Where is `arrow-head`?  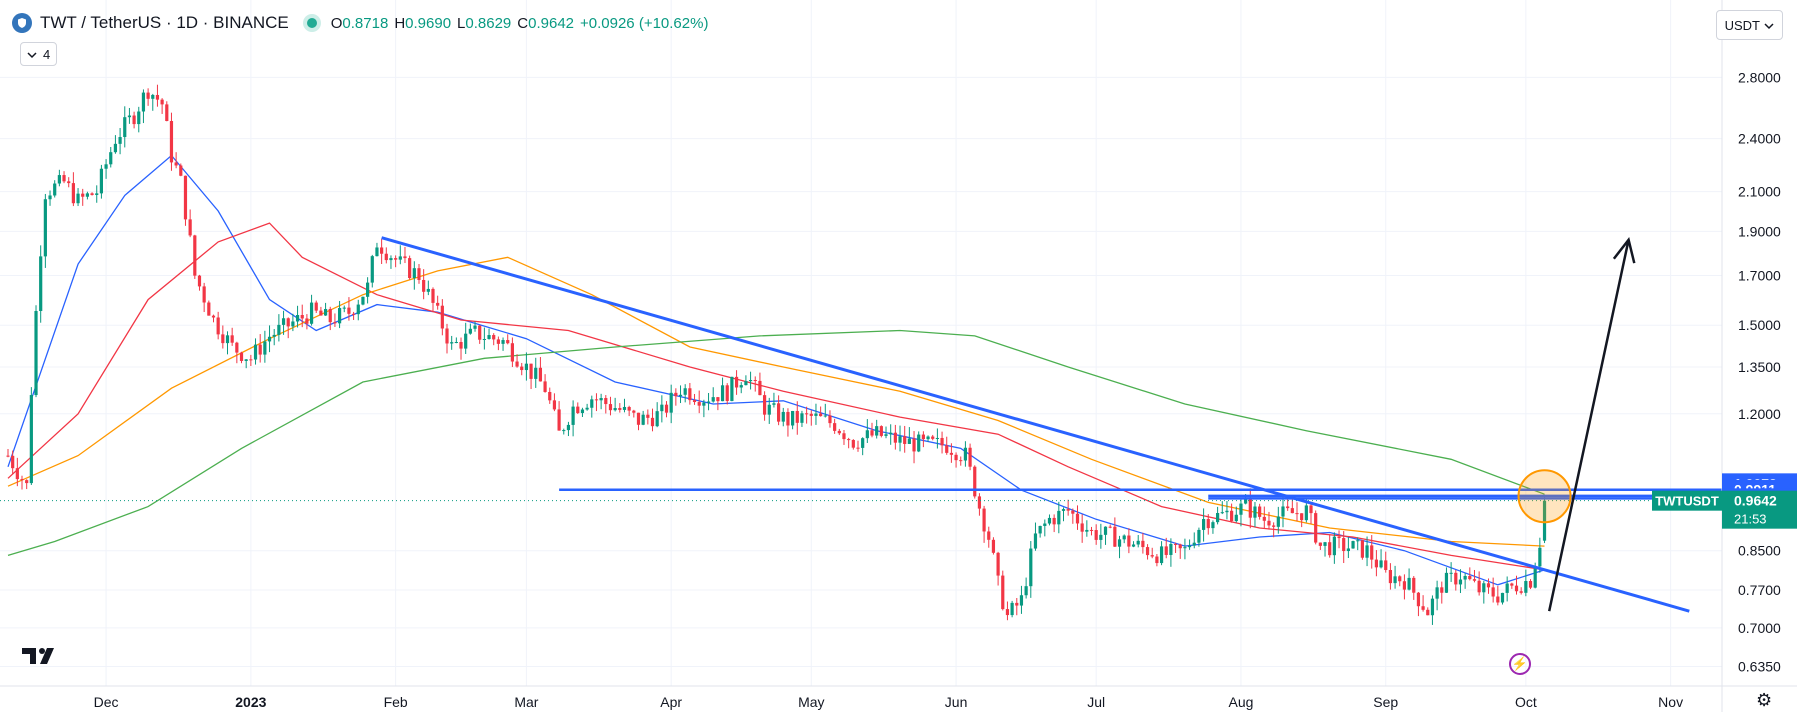 arrow-head is located at coordinates (1624, 250).